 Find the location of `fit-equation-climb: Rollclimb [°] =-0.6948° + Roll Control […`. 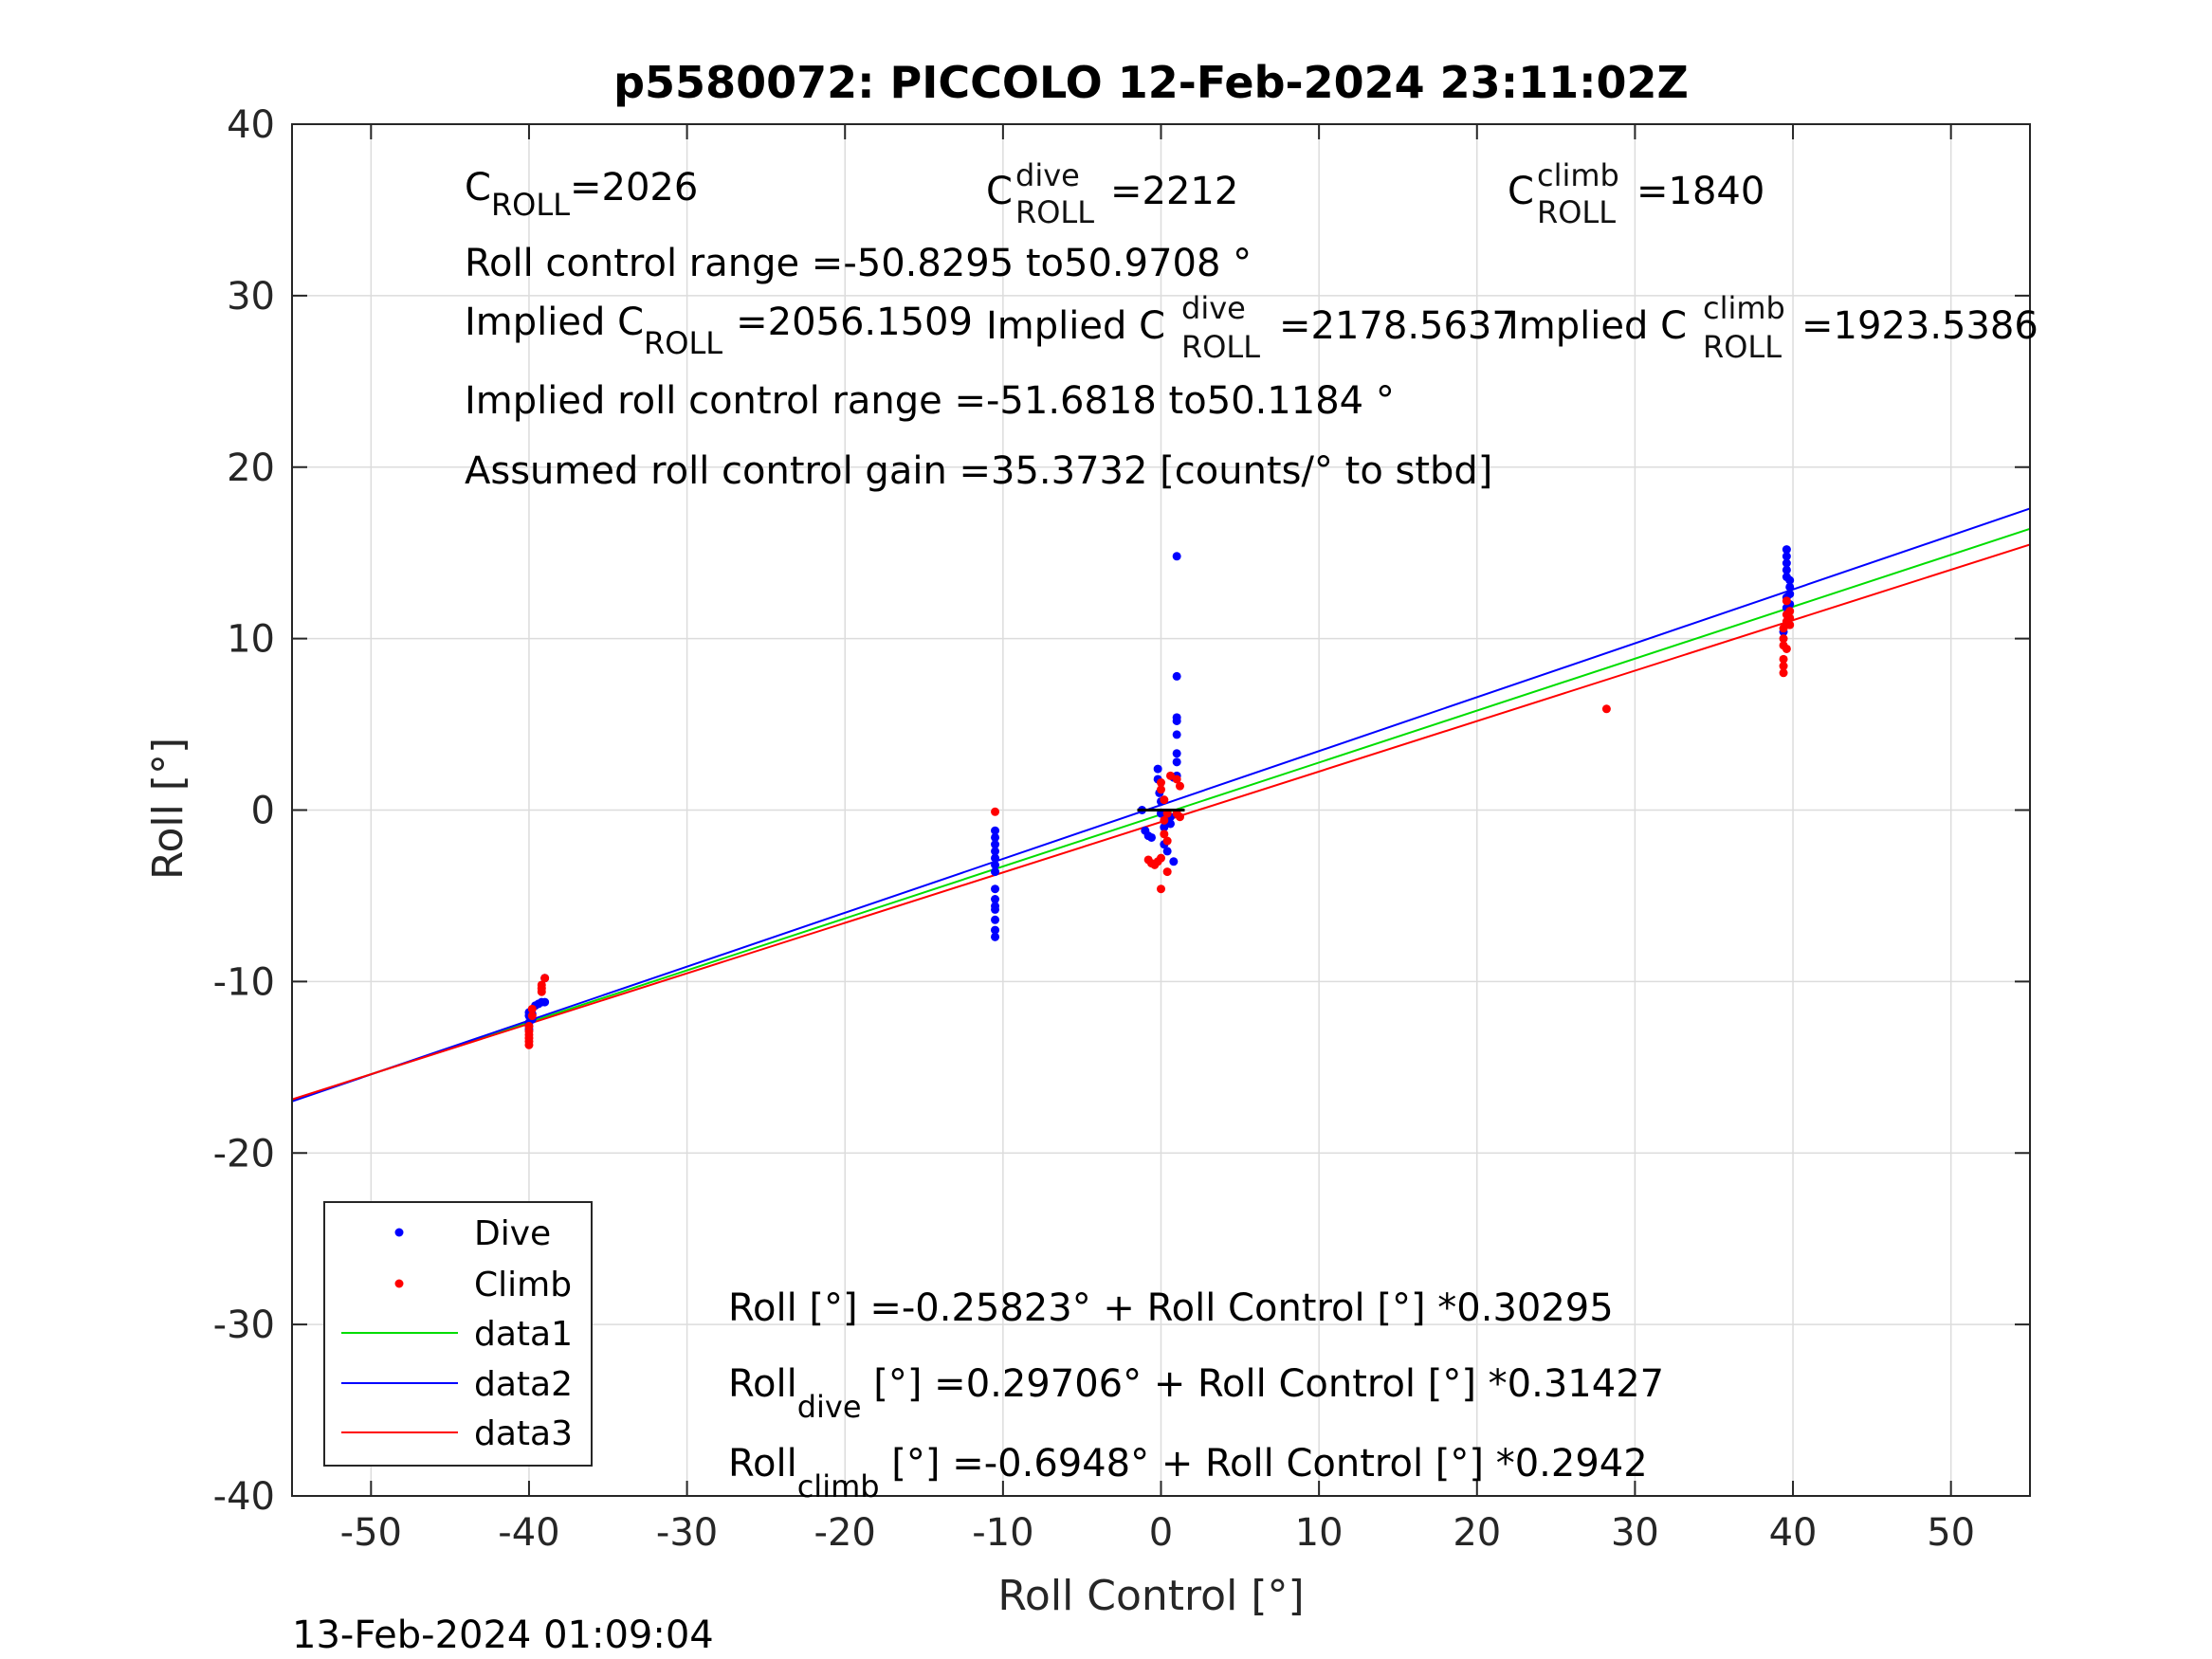

fit-equation-climb: Rollclimb [°] =-0.6948° + Roll Control [… is located at coordinates (1188, 1473).